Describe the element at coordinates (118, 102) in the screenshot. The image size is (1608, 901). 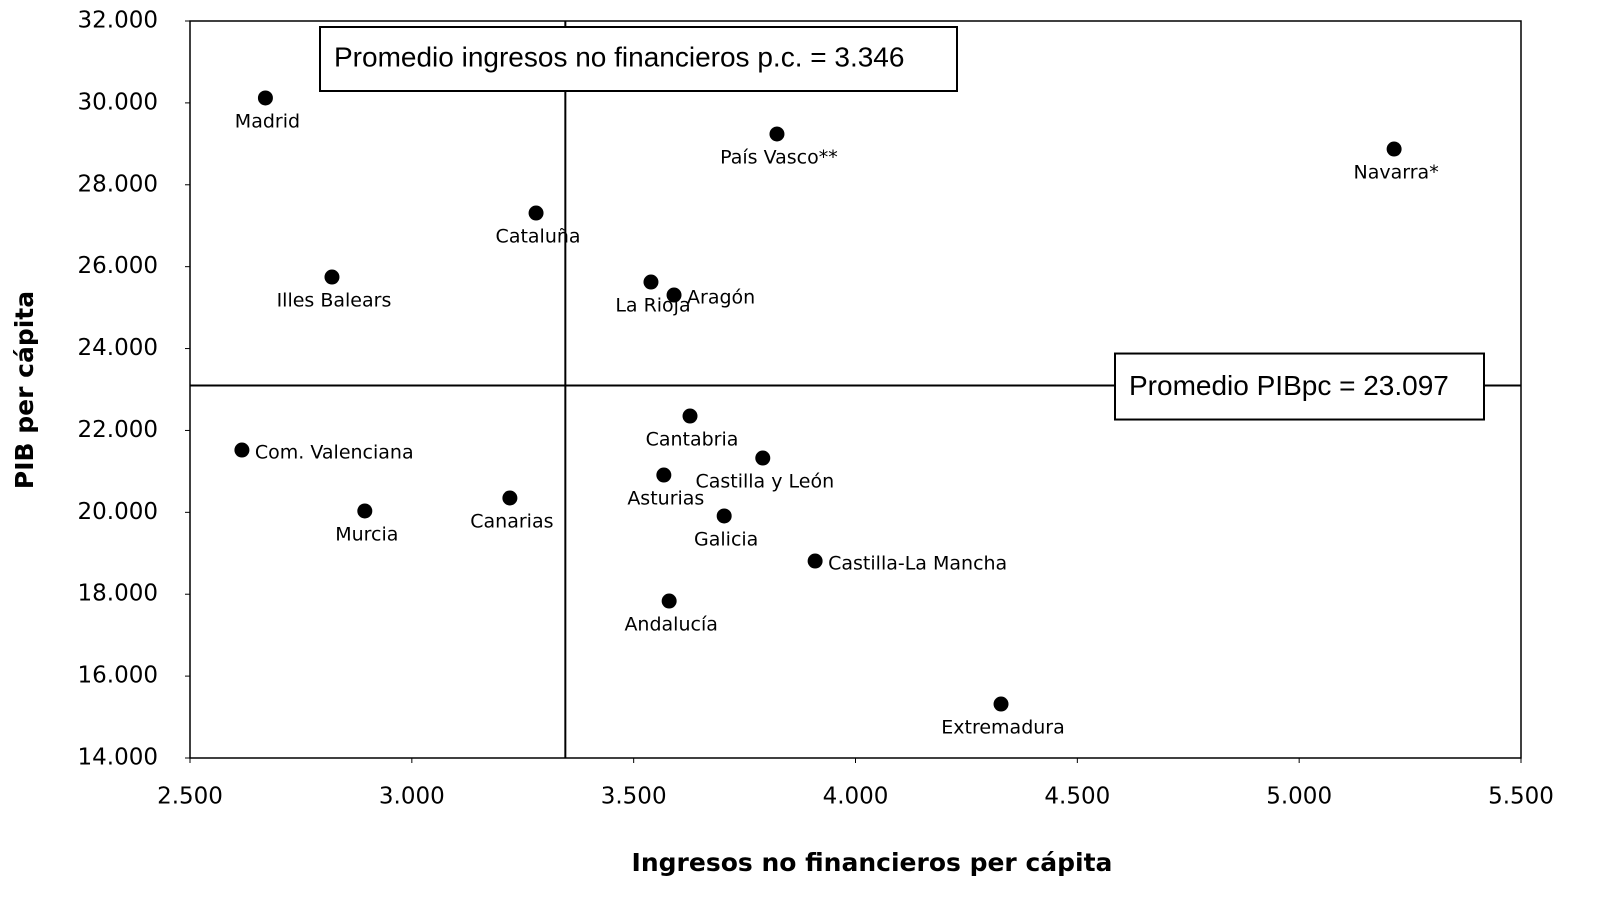
I see `y-tick-label: 30.000` at that location.